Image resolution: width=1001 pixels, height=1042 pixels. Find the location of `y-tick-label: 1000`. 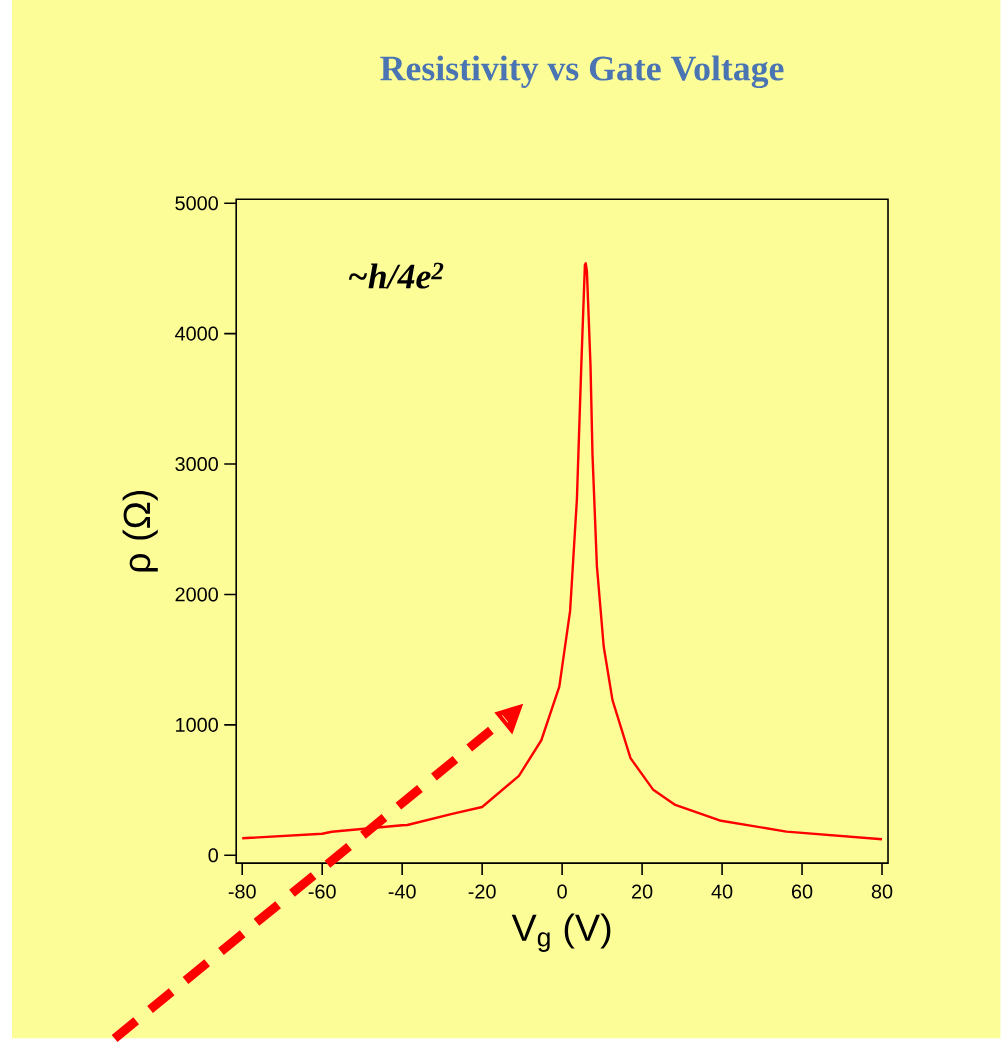

y-tick-label: 1000 is located at coordinates (197, 724).